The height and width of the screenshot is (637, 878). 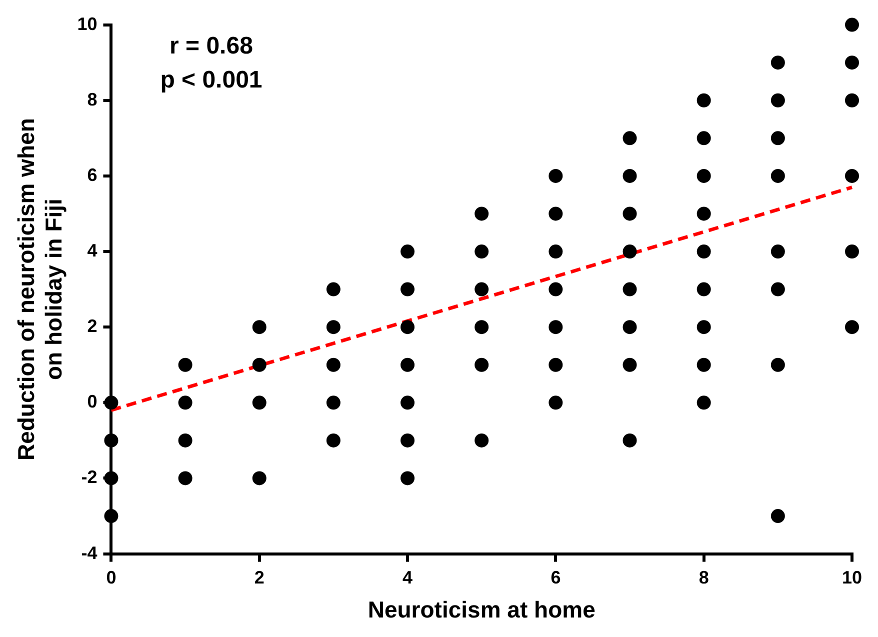 I want to click on x-tick-label: 6, so click(x=555, y=578).